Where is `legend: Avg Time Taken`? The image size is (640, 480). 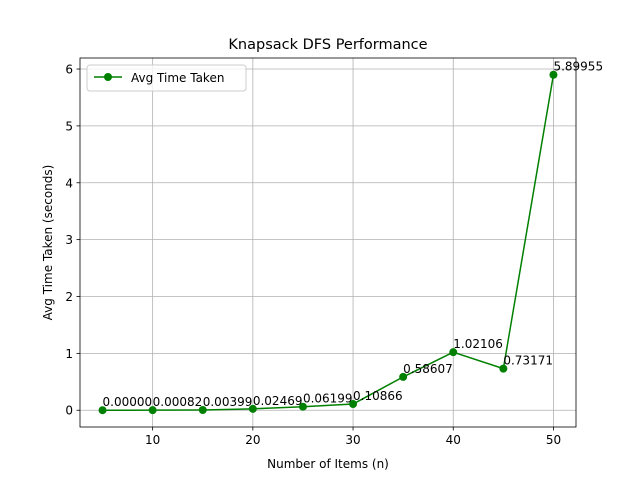
legend: Avg Time Taken is located at coordinates (166, 78).